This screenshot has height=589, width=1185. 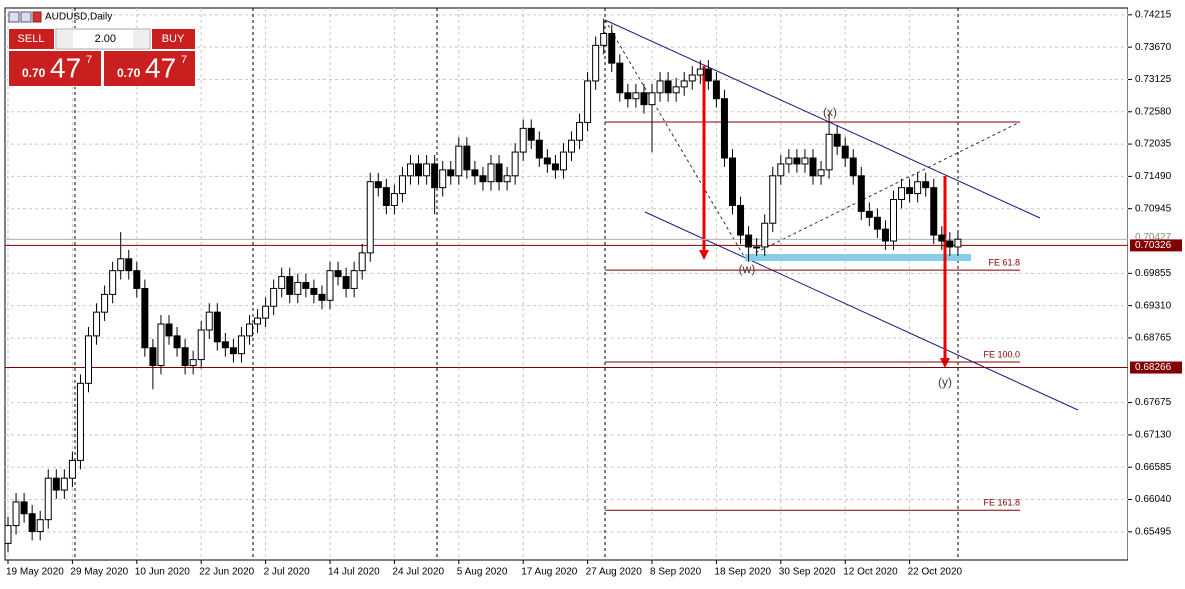 I want to click on x-tick-label: 14 Jul 2020, so click(x=354, y=572).